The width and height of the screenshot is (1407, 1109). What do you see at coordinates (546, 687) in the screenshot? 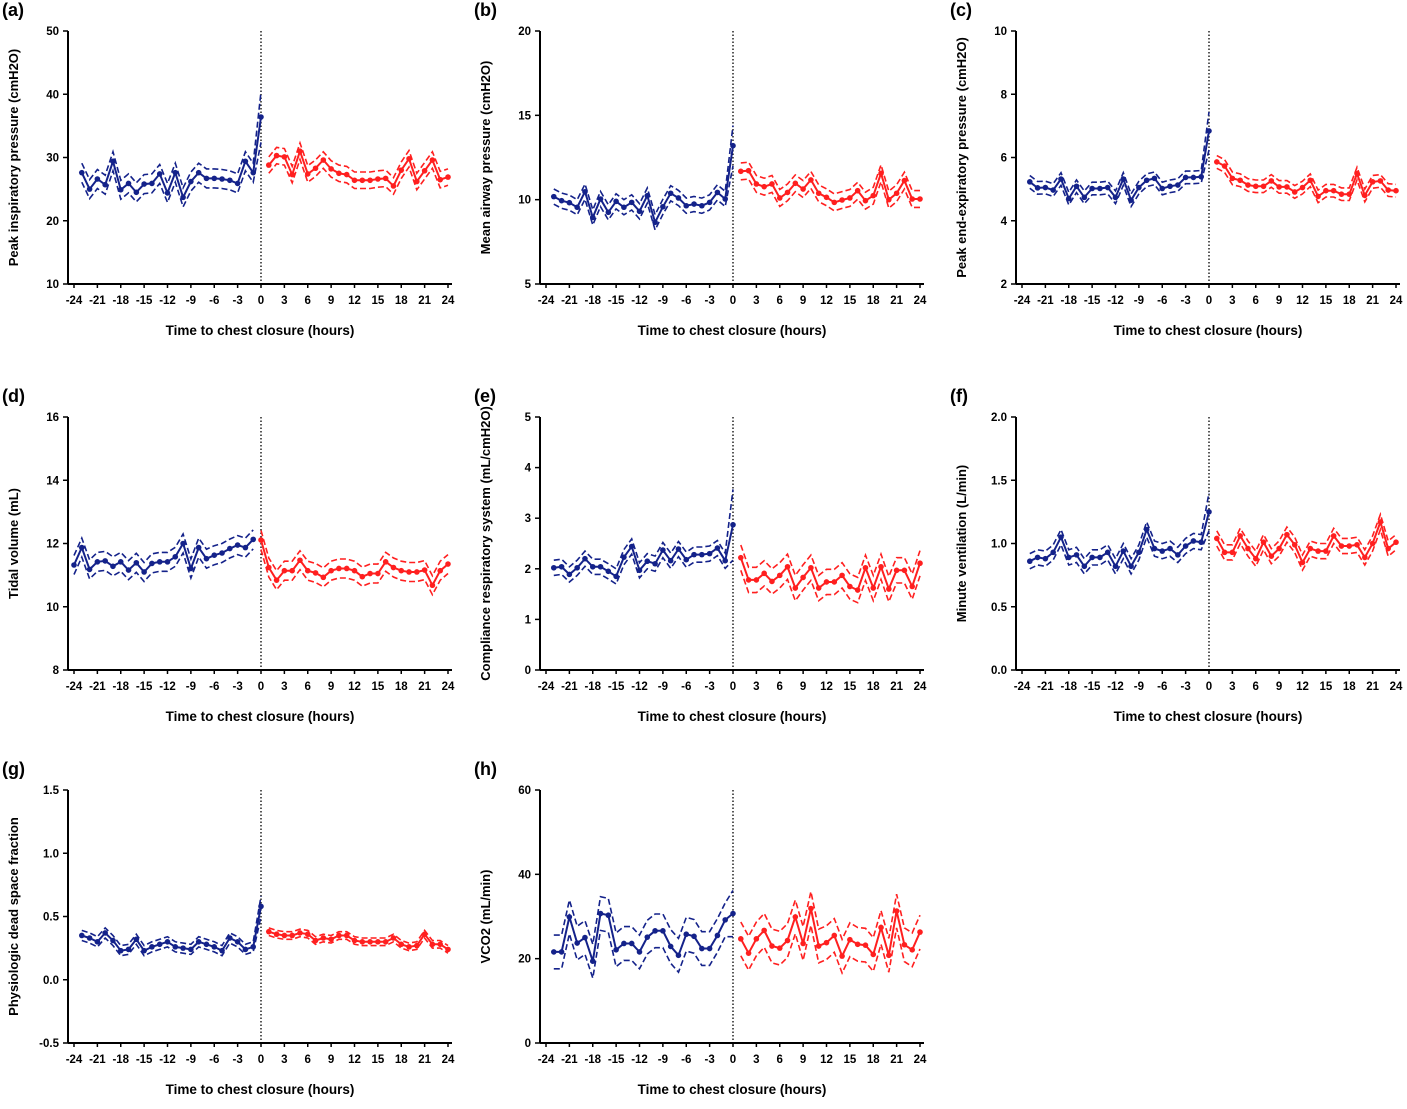
I see `x-tick-label: -24` at bounding box center [546, 687].